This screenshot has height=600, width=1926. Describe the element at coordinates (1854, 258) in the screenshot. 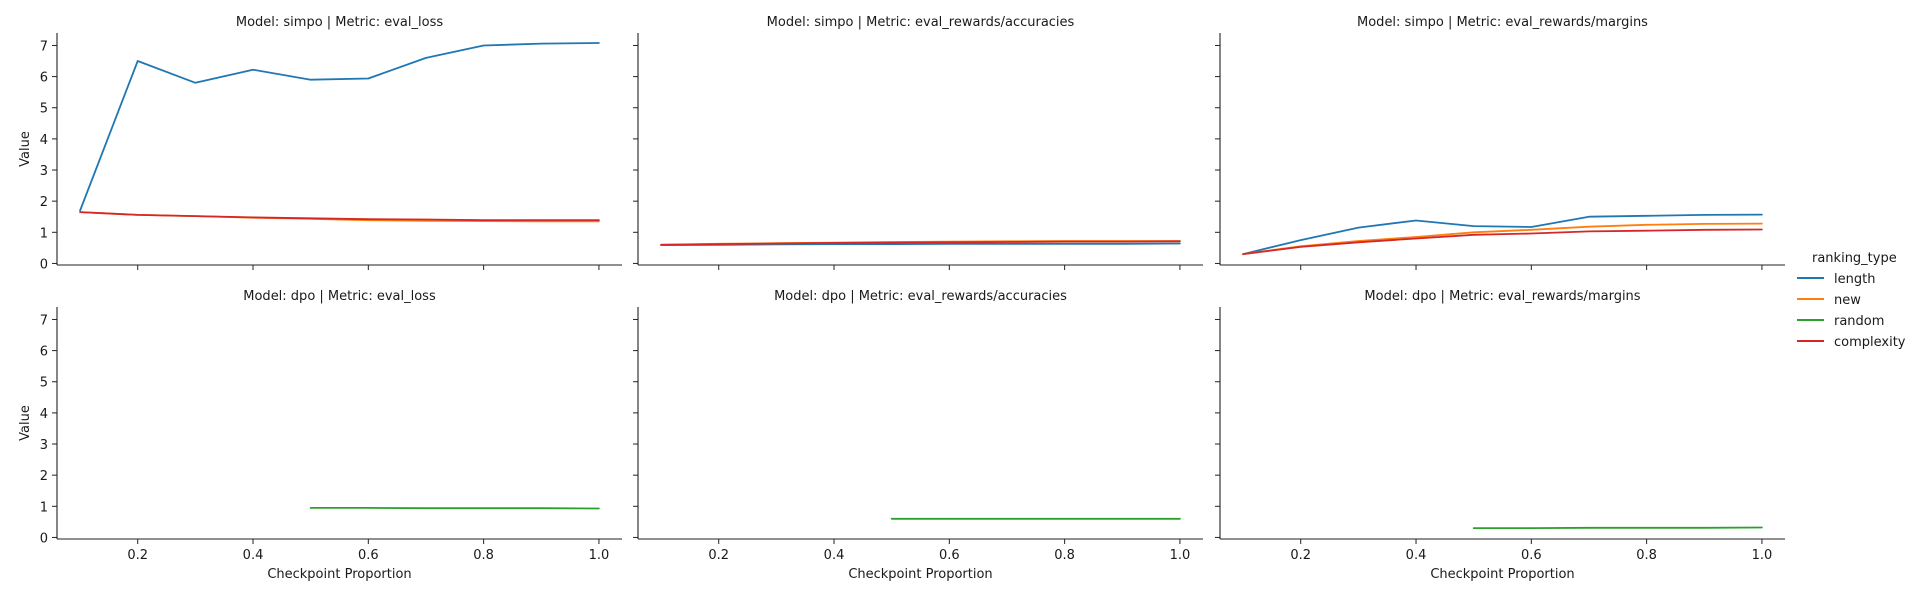

I see `legend-title: ranking_type` at that location.